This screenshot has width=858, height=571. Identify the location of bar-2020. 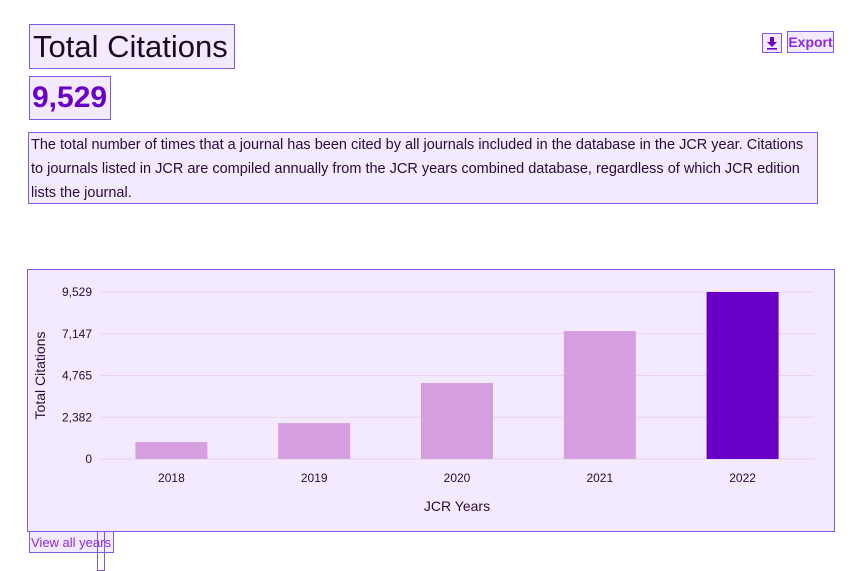
(457, 420).